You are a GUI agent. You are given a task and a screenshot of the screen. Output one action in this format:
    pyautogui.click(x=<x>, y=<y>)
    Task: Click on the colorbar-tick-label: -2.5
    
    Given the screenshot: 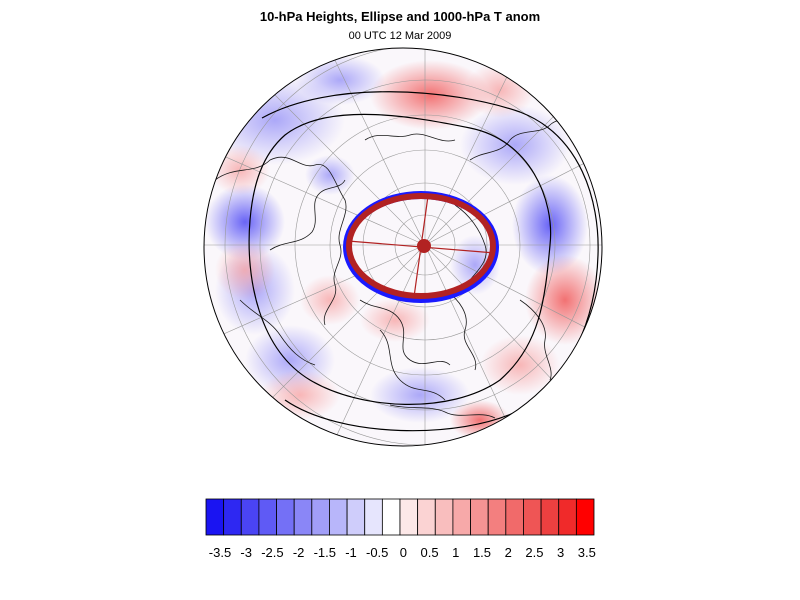 What is the action you would take?
    pyautogui.click(x=272, y=552)
    